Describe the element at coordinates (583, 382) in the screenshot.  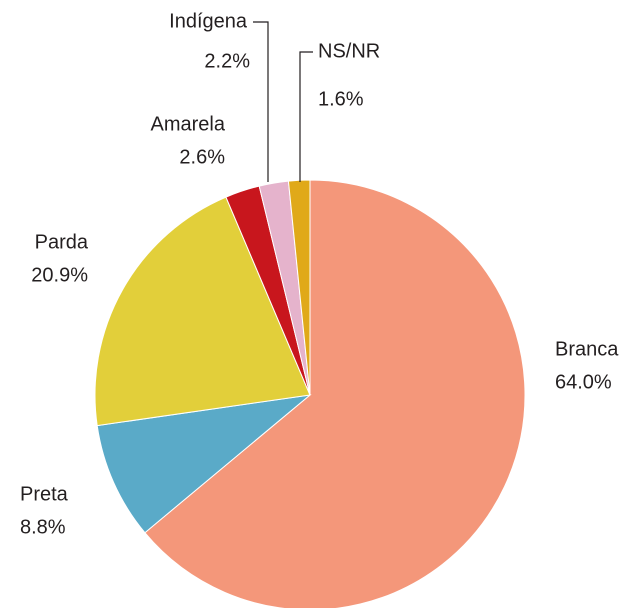
I see `value-label: 64.0%` at that location.